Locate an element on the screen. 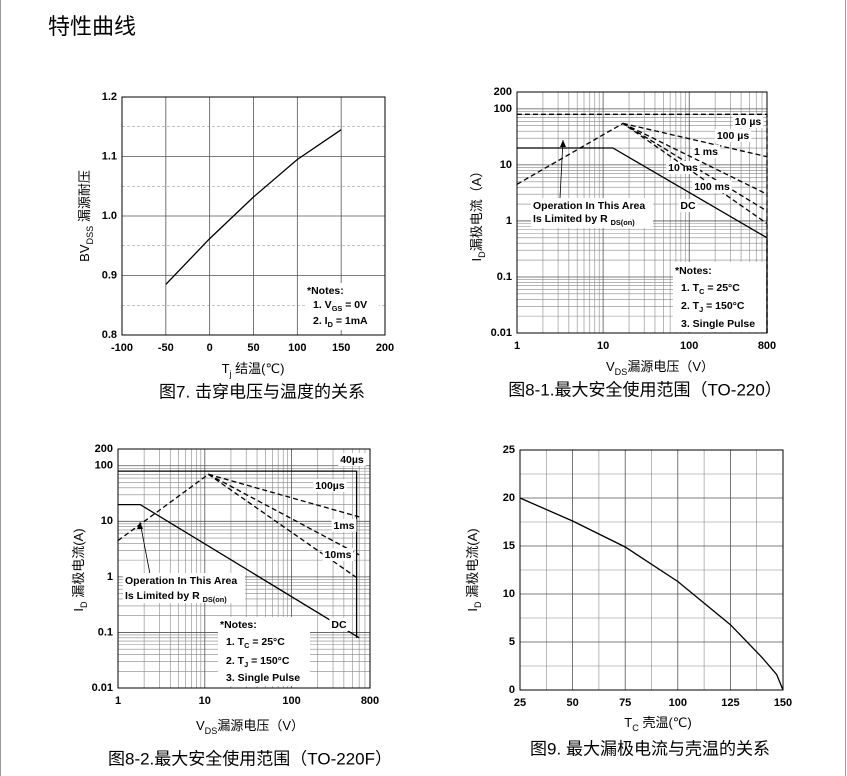 The image size is (847, 776). note-line: 1. VGS = 0V is located at coordinates (340, 306).